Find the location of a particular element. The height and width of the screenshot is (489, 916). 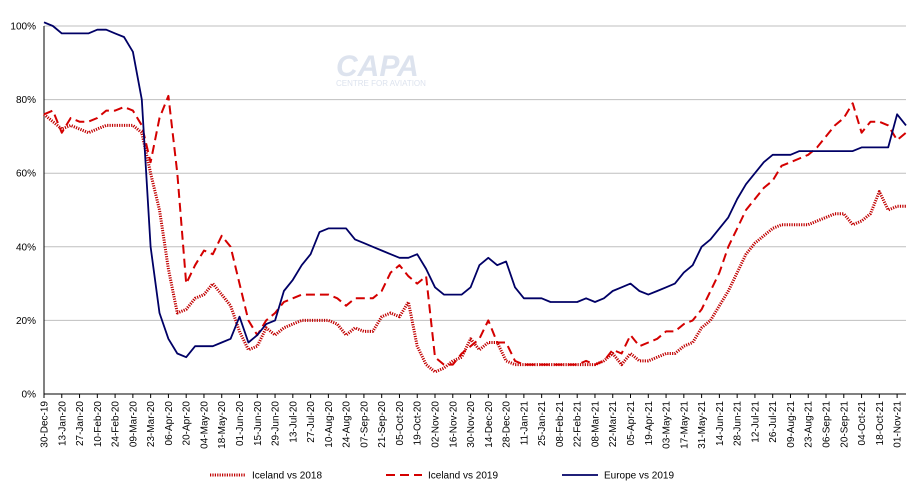

x-tick-label: 29-Jun-20 is located at coordinates (276, 423).